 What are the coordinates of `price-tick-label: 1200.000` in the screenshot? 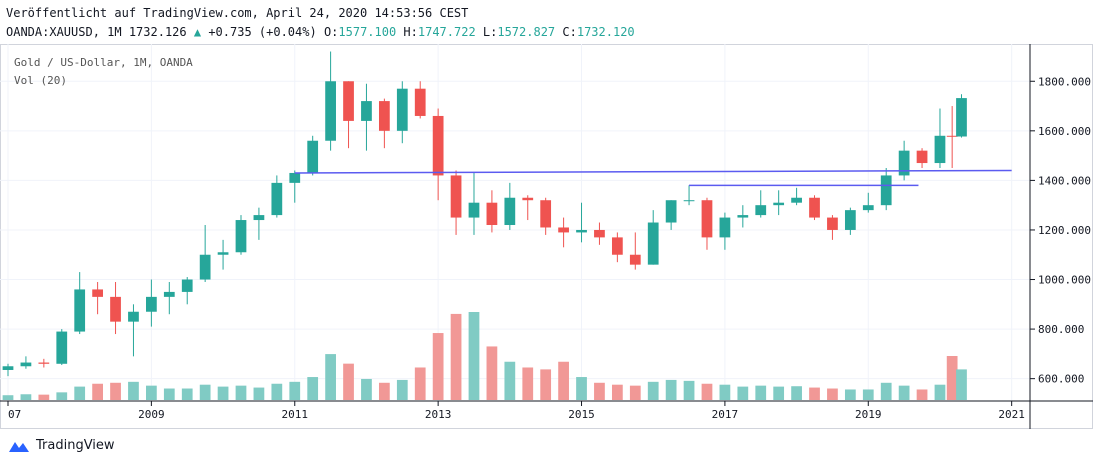 It's located at (1064, 230).